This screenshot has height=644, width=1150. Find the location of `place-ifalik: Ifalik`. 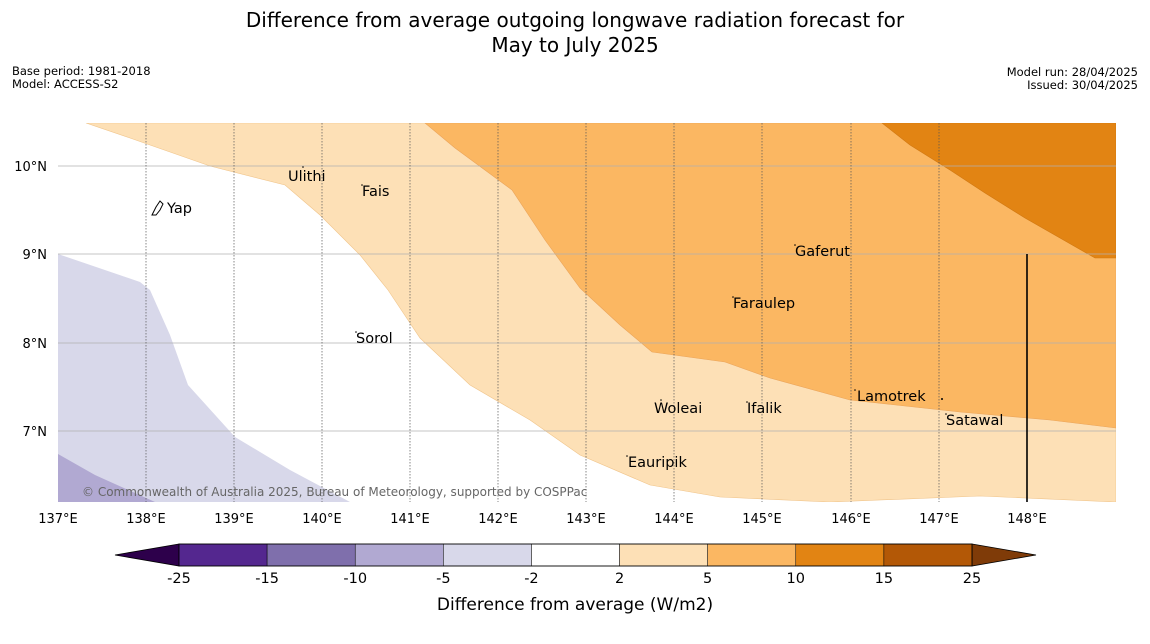

place-ifalik: Ifalik is located at coordinates (764, 409).